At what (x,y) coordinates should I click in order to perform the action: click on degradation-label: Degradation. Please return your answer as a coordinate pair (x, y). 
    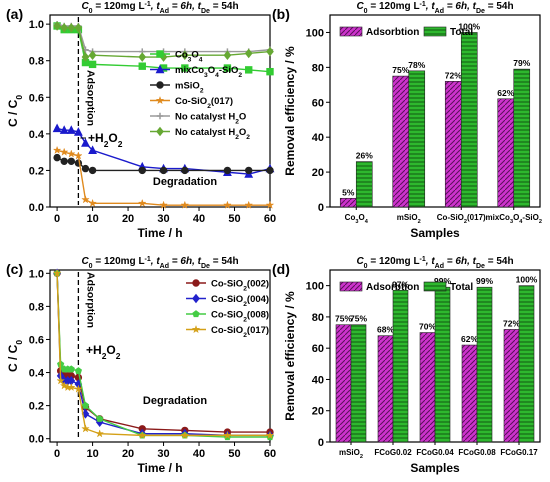
    Looking at the image, I should click on (175, 401).